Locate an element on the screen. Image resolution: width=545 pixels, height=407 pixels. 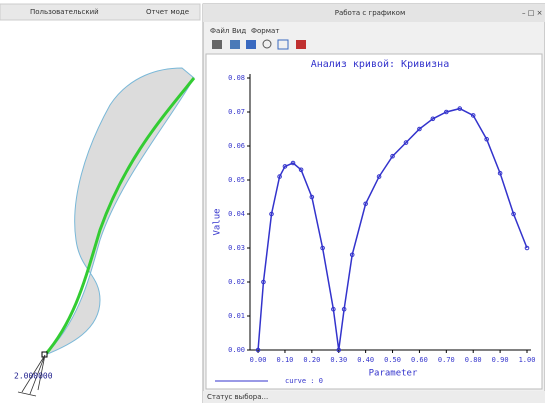
menu-item: Вид is located at coordinates (239, 31).